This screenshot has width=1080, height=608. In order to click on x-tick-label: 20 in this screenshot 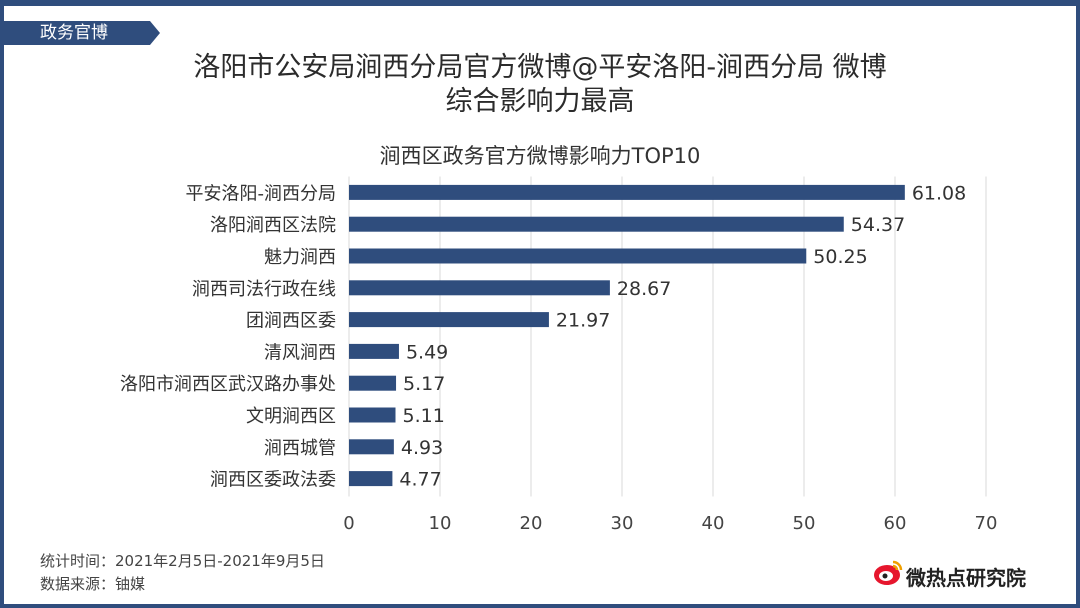, I will do `click(531, 523)`.